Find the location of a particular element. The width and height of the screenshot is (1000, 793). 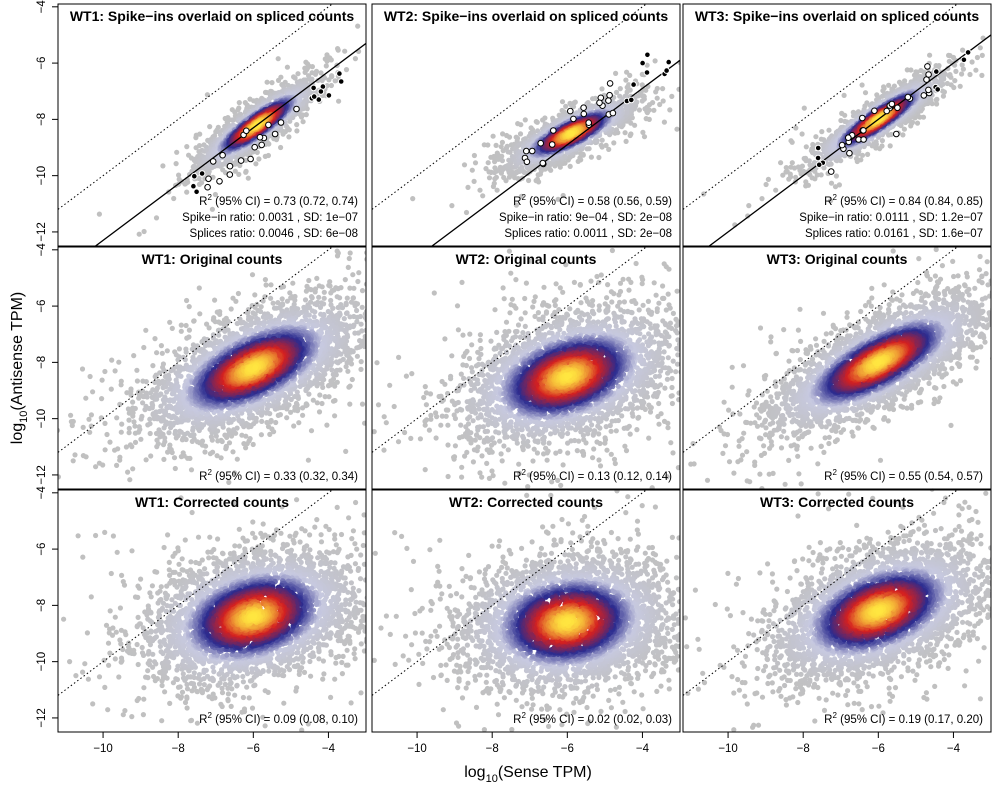

y-tick-label: −12 is located at coordinates (42, 232).